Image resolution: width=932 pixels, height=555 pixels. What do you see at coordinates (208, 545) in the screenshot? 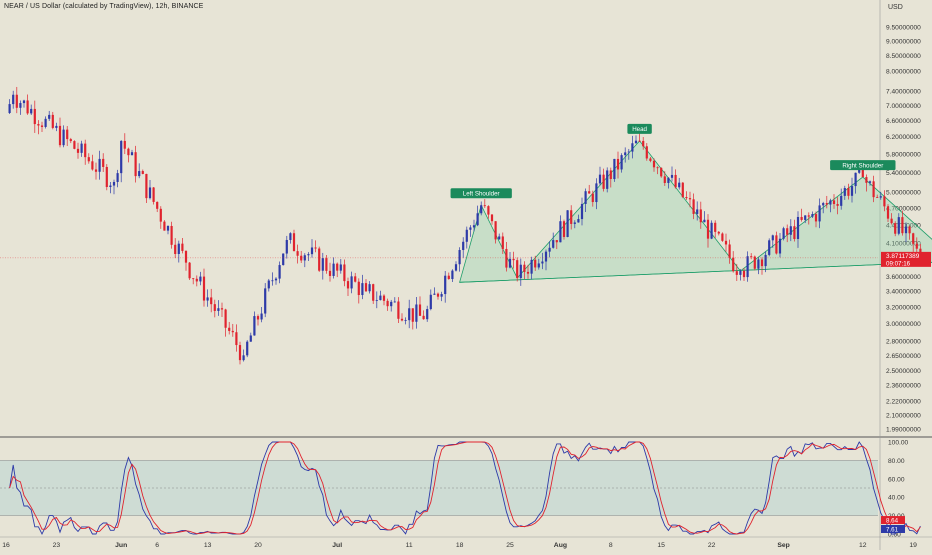
I see `time-tick-label: 13` at bounding box center [208, 545].